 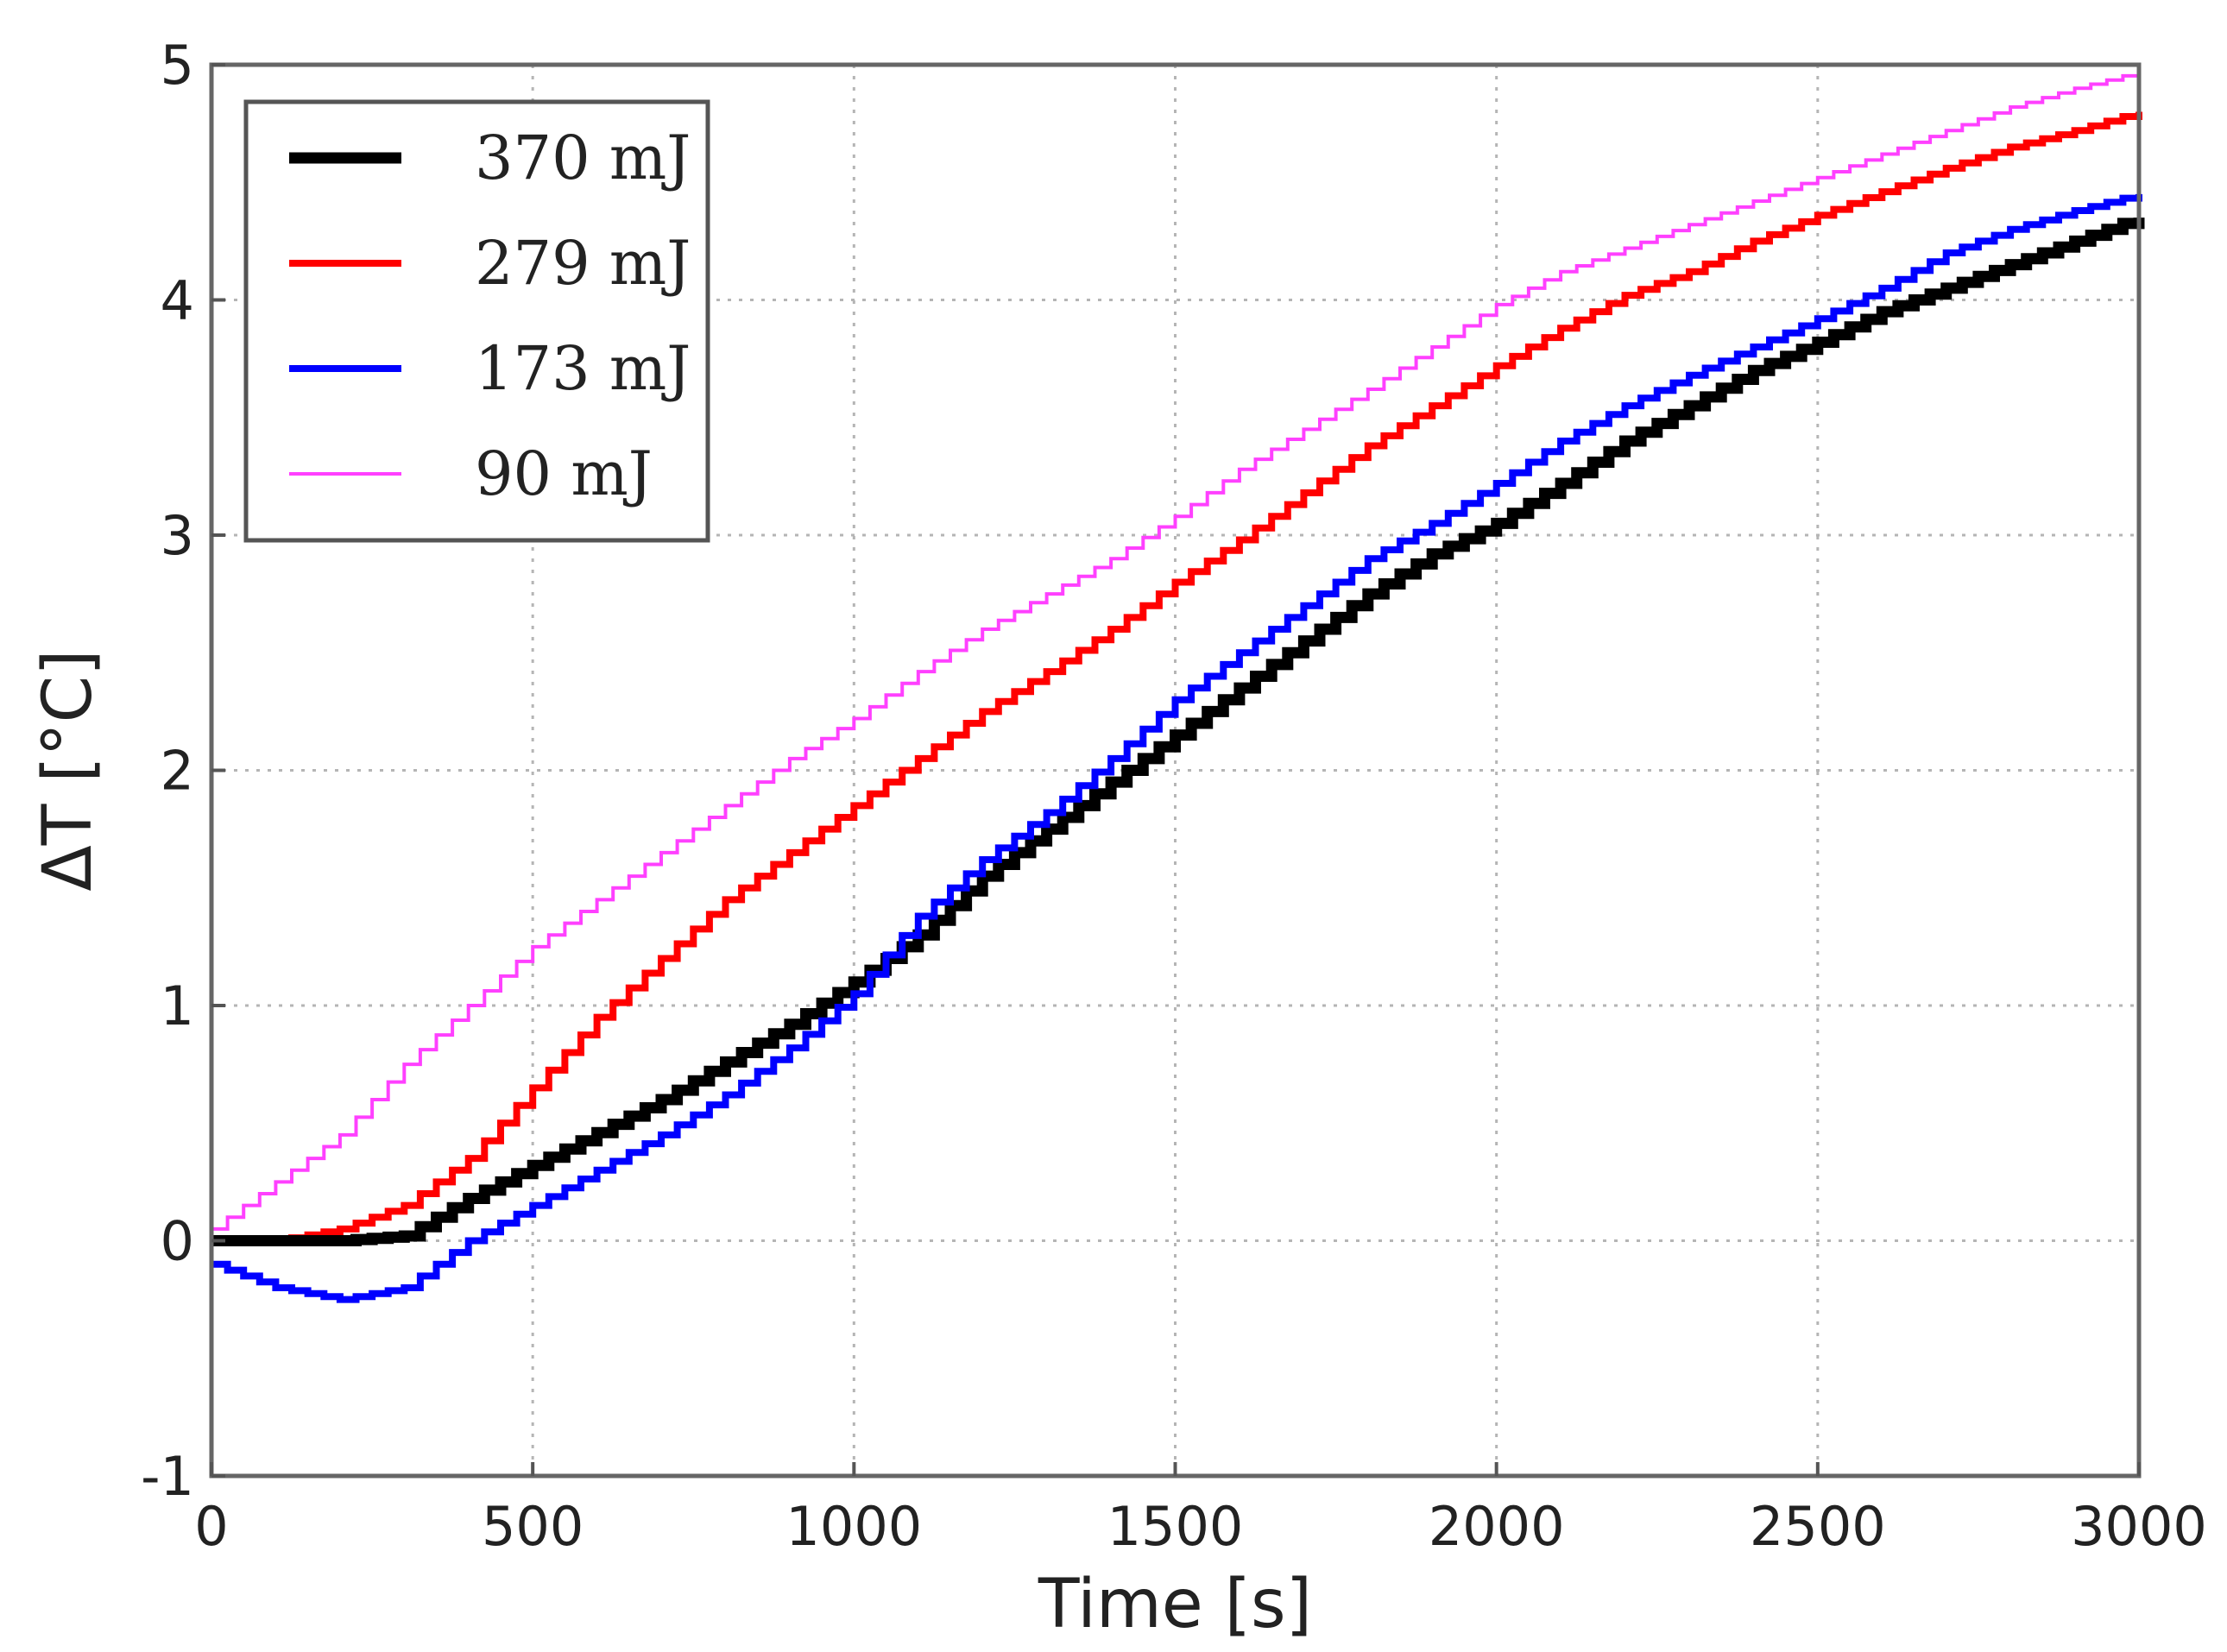 What do you see at coordinates (533, 1526) in the screenshot?
I see `x-tick-label: 500` at bounding box center [533, 1526].